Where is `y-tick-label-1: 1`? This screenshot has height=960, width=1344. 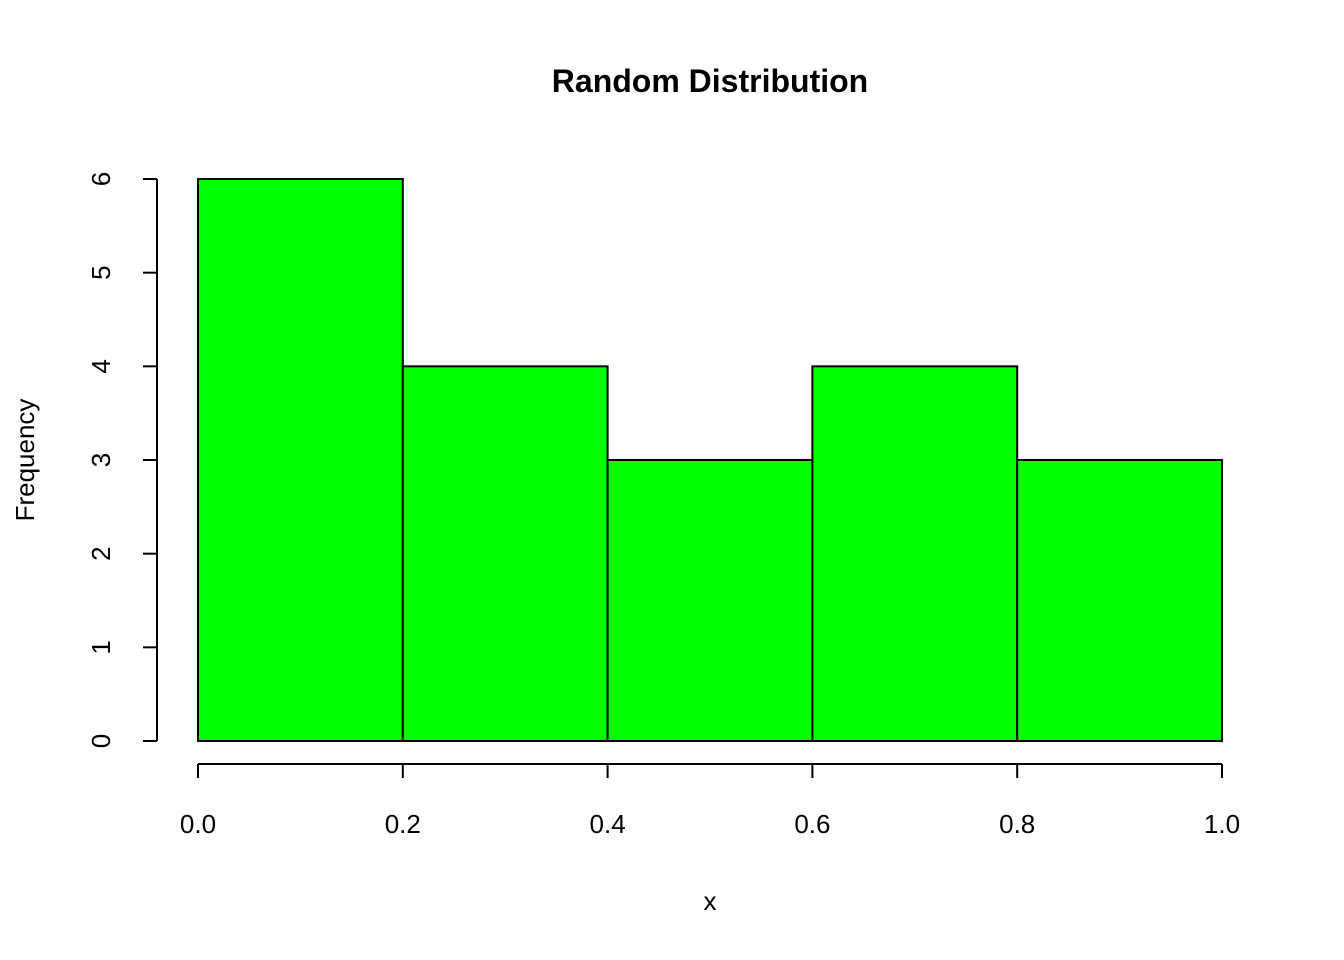
y-tick-label-1: 1 is located at coordinates (101, 647).